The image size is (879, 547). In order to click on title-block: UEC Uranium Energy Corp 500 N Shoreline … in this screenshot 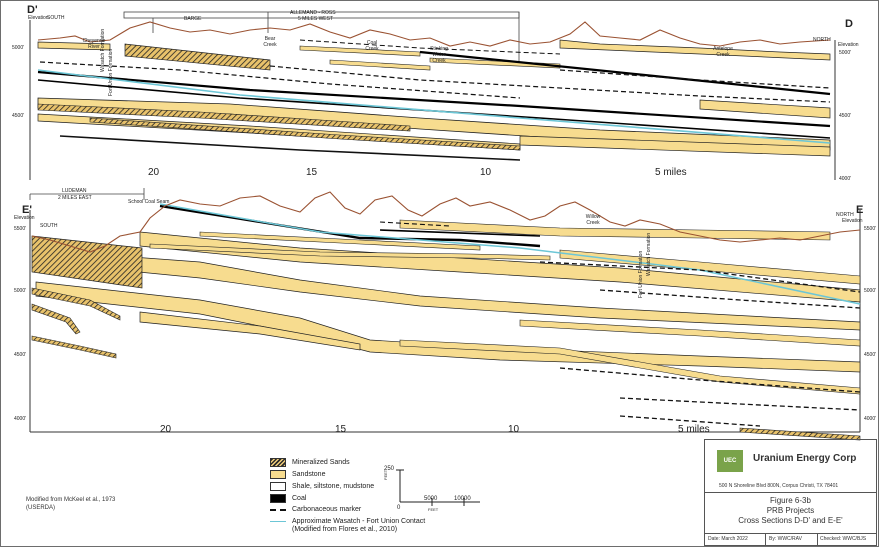, I will do `click(790, 492)`.